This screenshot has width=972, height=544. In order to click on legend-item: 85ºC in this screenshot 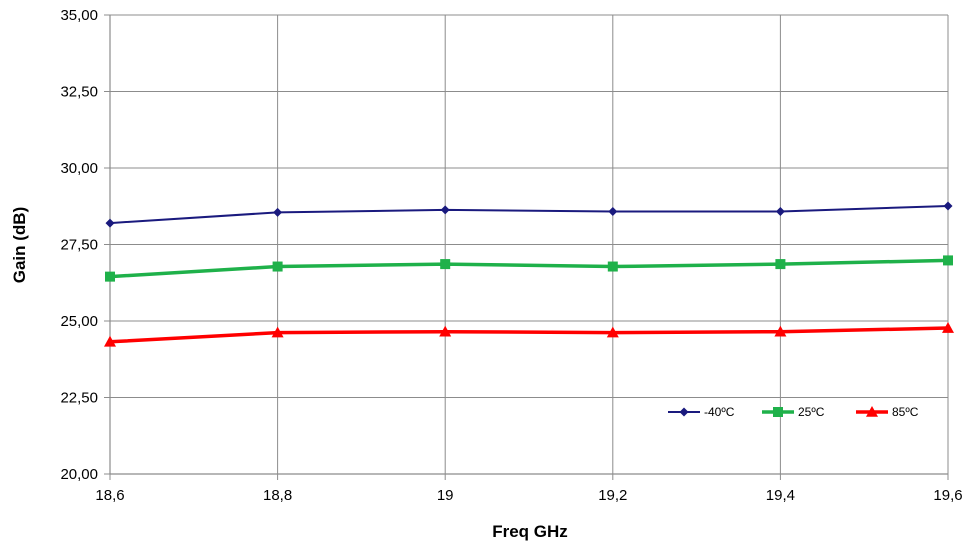, I will do `click(887, 412)`.